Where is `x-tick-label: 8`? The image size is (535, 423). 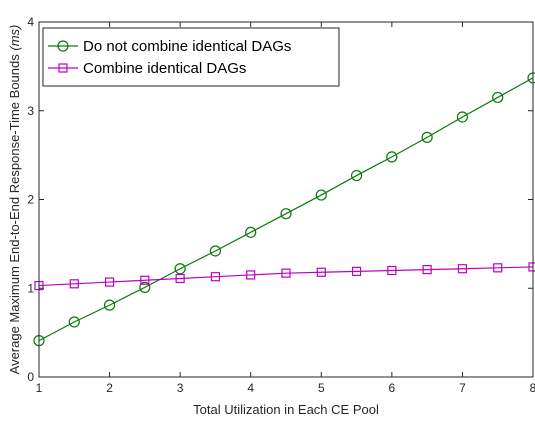
x-tick-label: 8 is located at coordinates (532, 388).